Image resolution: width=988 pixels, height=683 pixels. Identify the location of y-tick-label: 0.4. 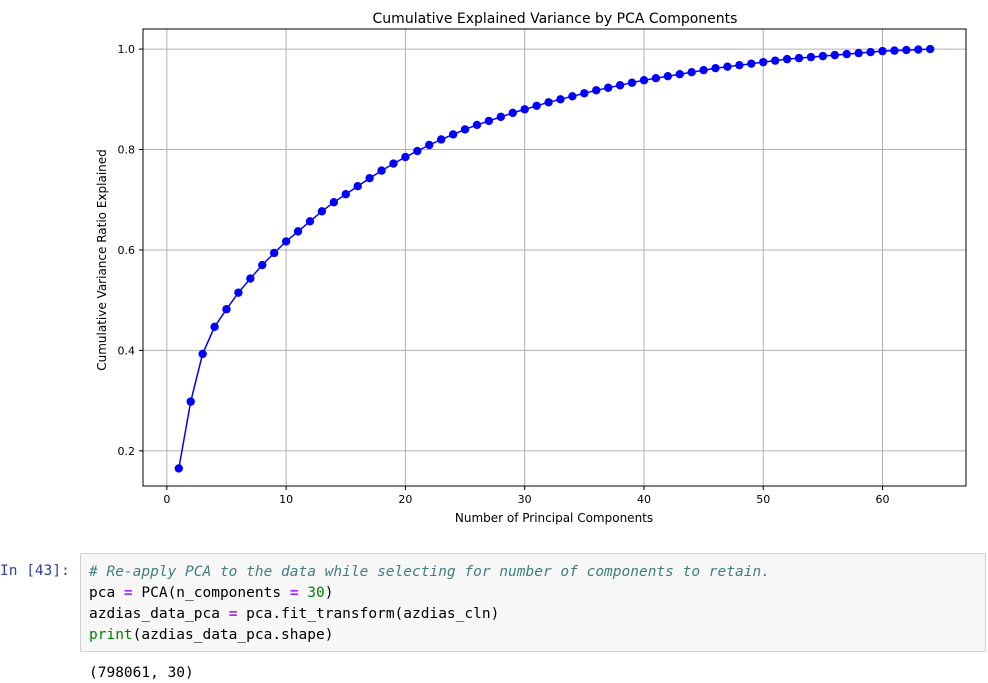
(127, 350).